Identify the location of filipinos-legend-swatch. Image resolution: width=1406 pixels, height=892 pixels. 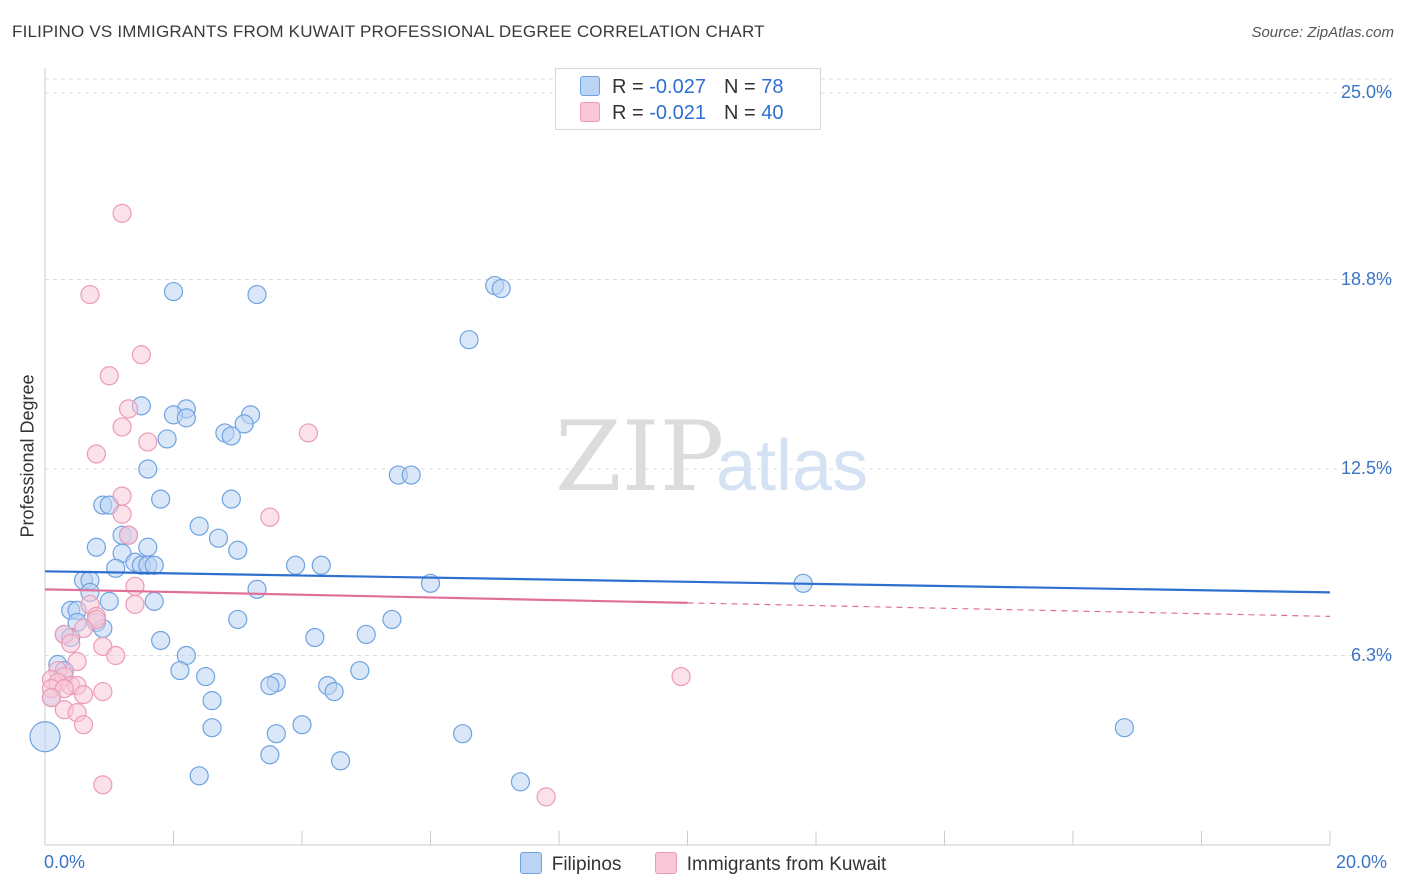
(530, 863).